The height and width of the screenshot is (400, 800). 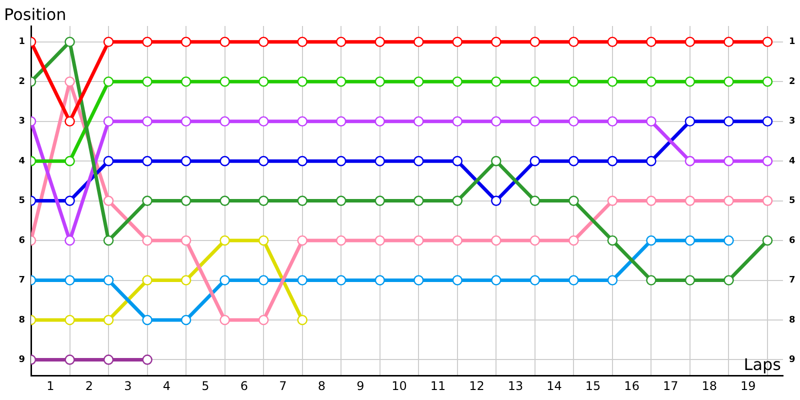 I want to click on x-tick-label: 6, so click(x=244, y=385).